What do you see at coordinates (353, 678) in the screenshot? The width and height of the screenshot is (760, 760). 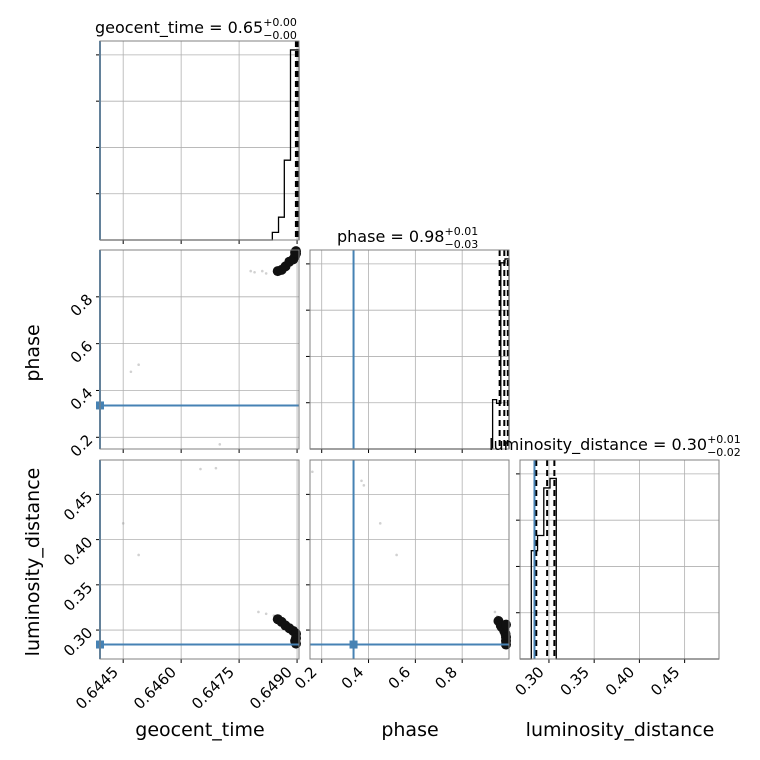 I see `tick-label-x-phase: 0.4` at bounding box center [353, 678].